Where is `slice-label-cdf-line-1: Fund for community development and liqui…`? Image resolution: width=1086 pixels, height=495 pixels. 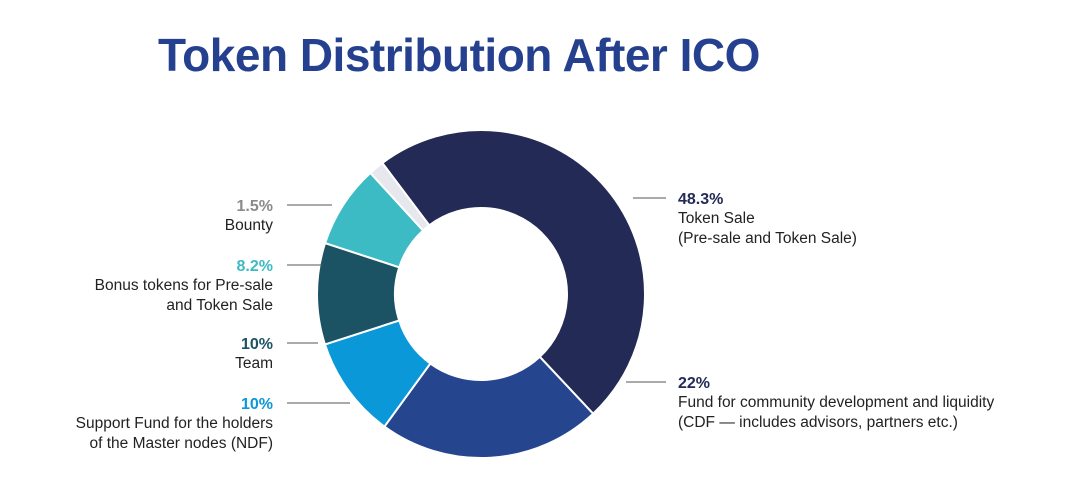
slice-label-cdf-line-1: Fund for community development and liqui… is located at coordinates (836, 402).